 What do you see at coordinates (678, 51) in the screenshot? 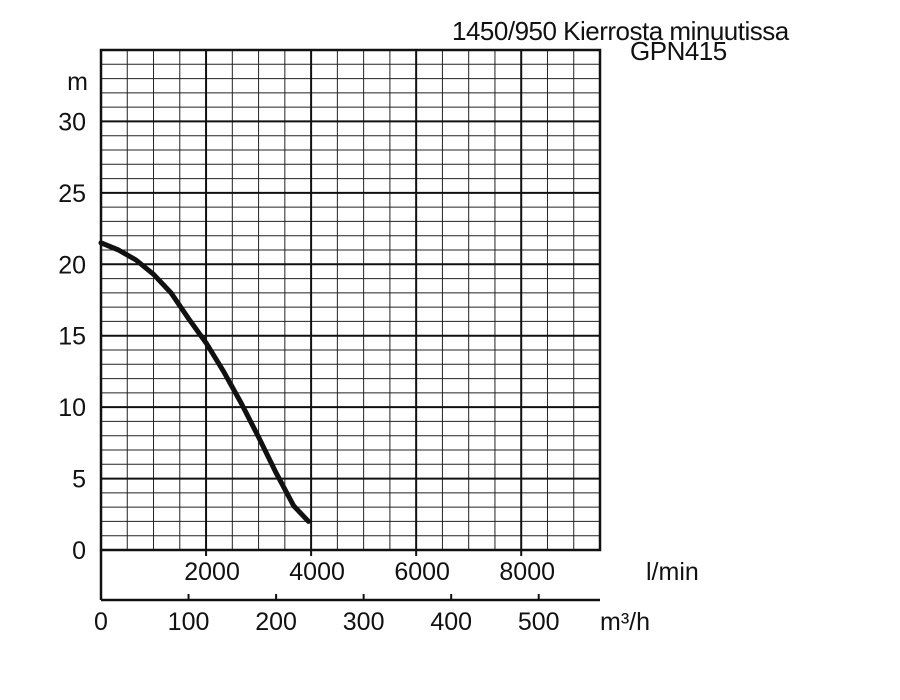
I see `chart-subtitle: GPN415` at bounding box center [678, 51].